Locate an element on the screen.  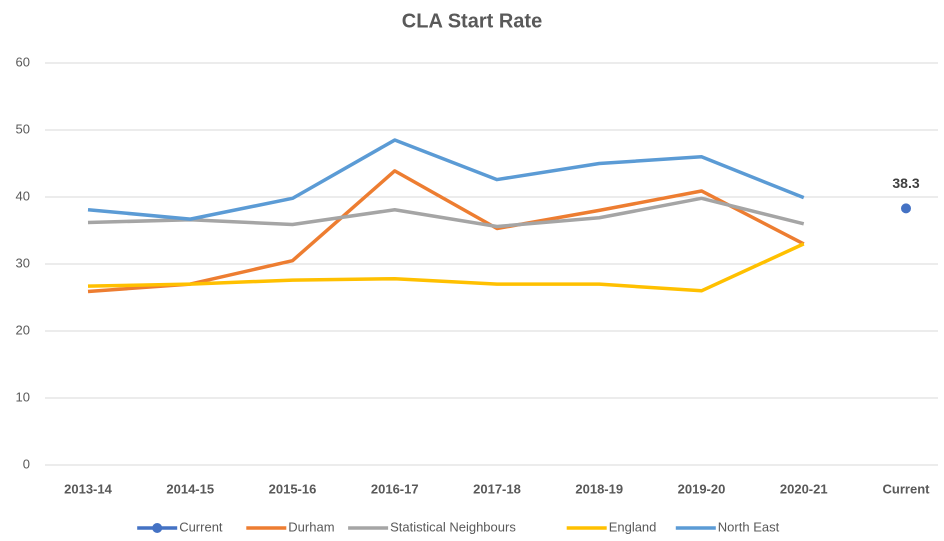
y-tick-label: 0 is located at coordinates (26, 463).